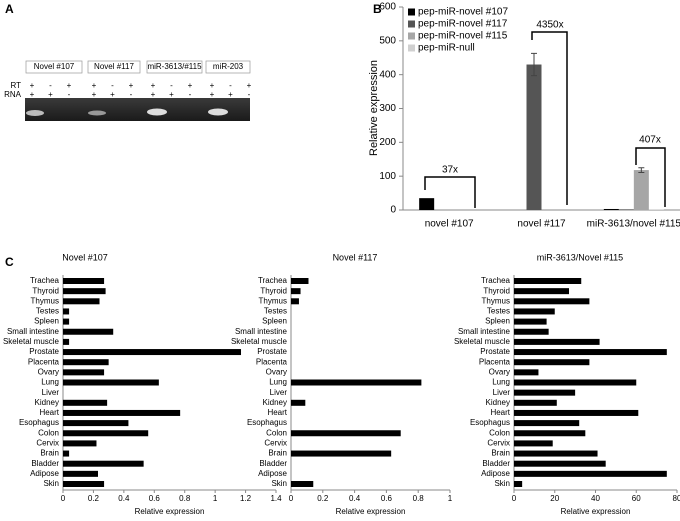 This screenshot has width=680, height=521. I want to click on y-tick-label: Trachea, so click(45, 280).